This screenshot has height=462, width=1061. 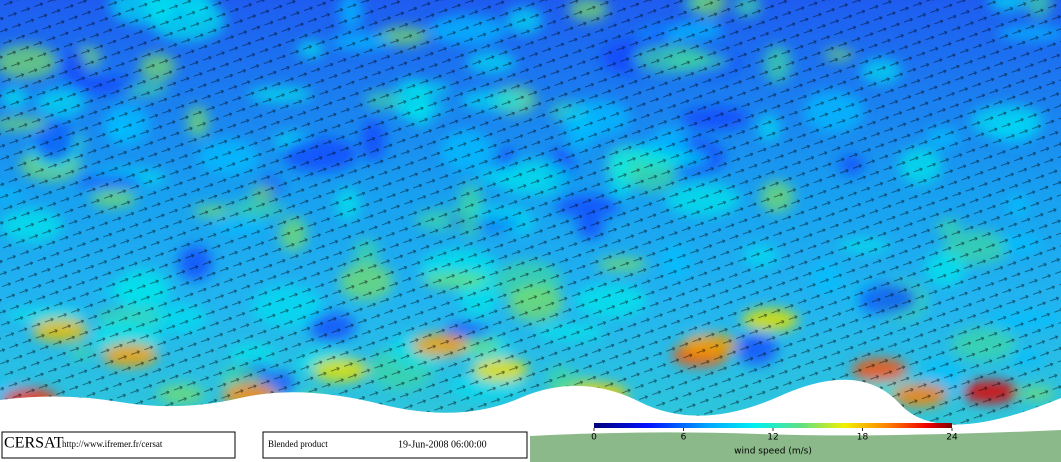 I want to click on colorbar-tick-label: 24, so click(x=952, y=438).